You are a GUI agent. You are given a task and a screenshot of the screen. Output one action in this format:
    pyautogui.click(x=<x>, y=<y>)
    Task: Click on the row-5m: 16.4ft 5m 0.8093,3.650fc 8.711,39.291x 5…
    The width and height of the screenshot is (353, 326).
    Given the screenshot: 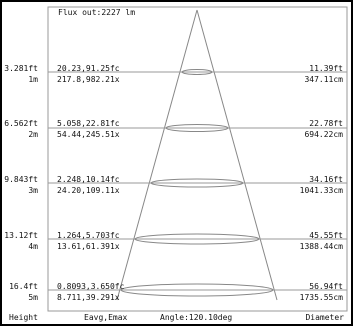 What is the action you would take?
    pyautogui.click(x=176, y=292)
    